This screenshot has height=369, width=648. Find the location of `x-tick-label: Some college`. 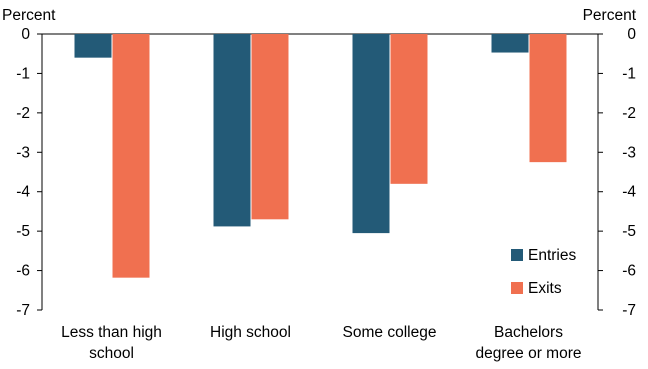

x-tick-label: Some college is located at coordinates (390, 332).